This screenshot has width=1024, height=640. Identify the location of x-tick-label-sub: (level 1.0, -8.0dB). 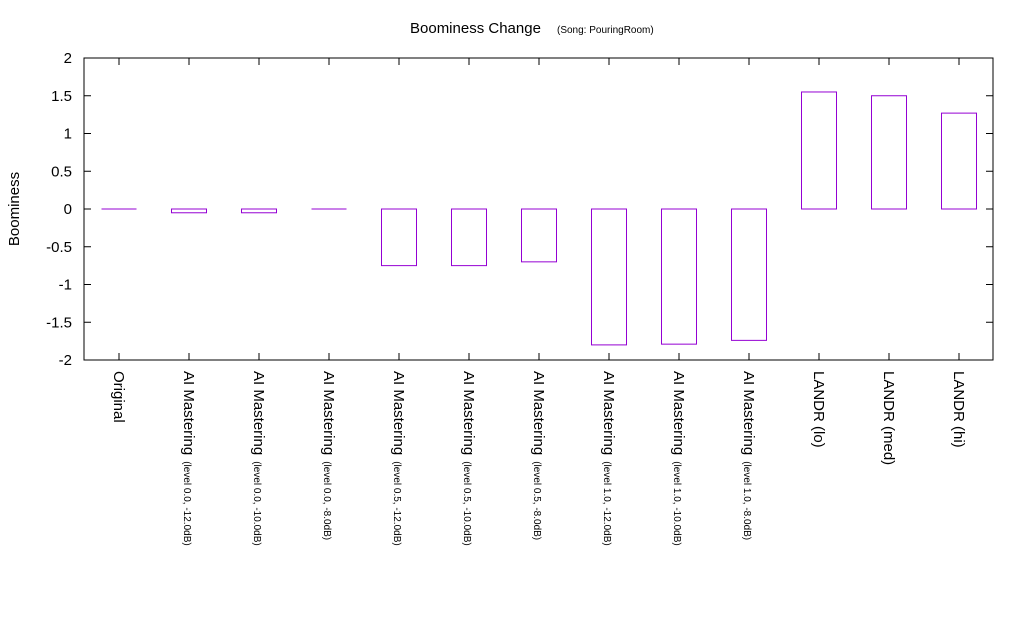
(746, 500).